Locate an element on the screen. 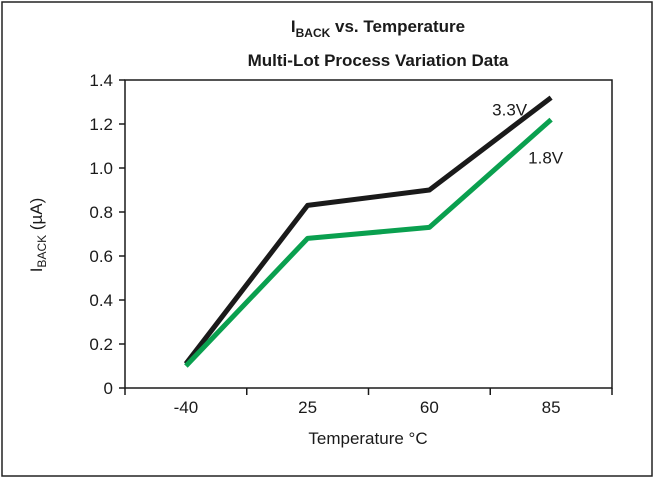  chart-title-rest: vs. Temperature is located at coordinates (397, 26).